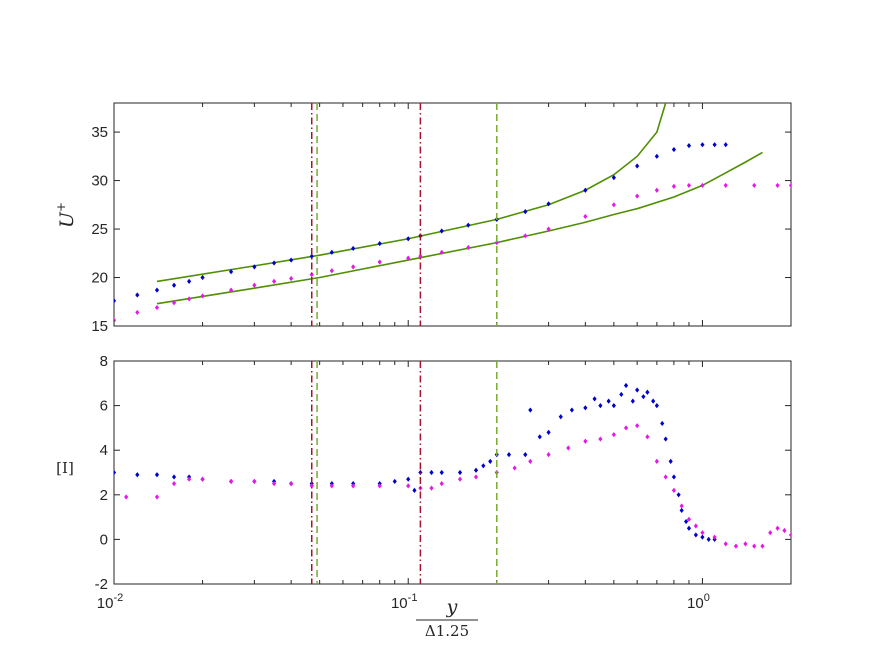 This screenshot has height=656, width=875. Describe the element at coordinates (99, 229) in the screenshot. I see `upper-y-tick-label: 25` at that location.